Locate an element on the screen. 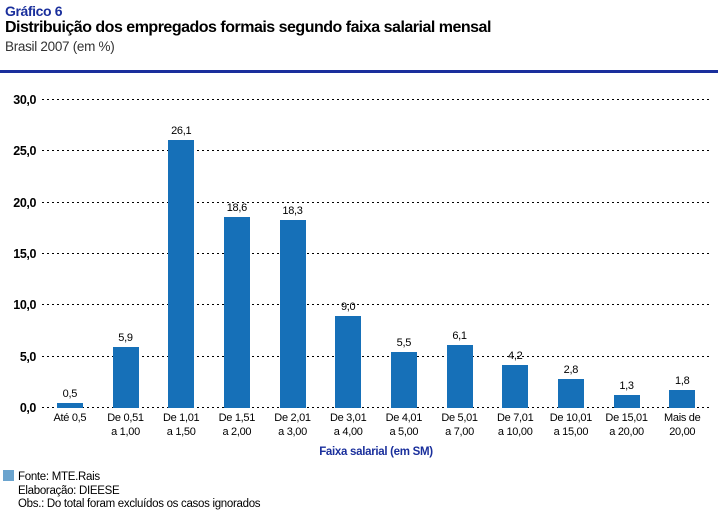  bar-slot: 4,2 is located at coordinates (515, 254).